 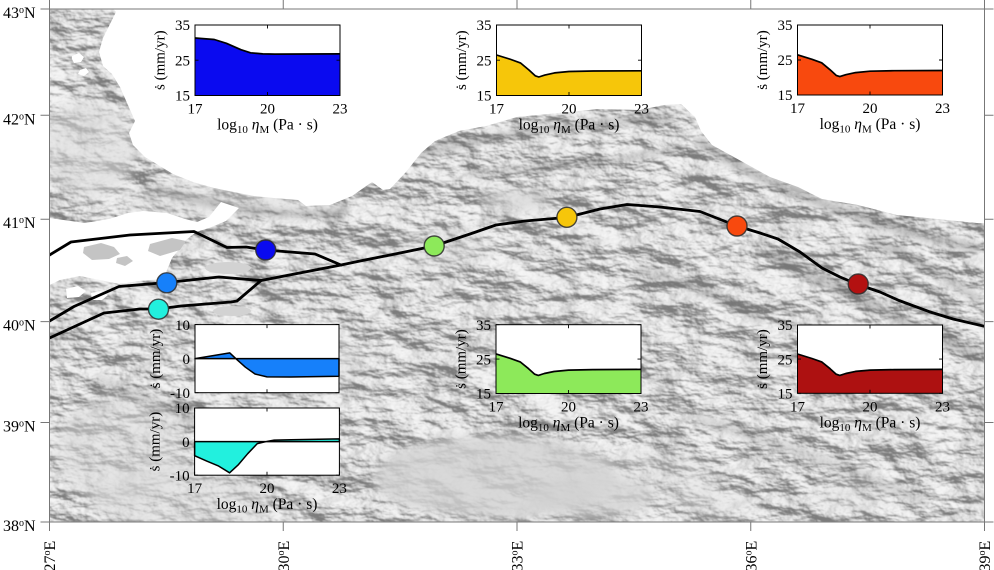 I want to click on svg-text: 30oE, so click(x=284, y=555).